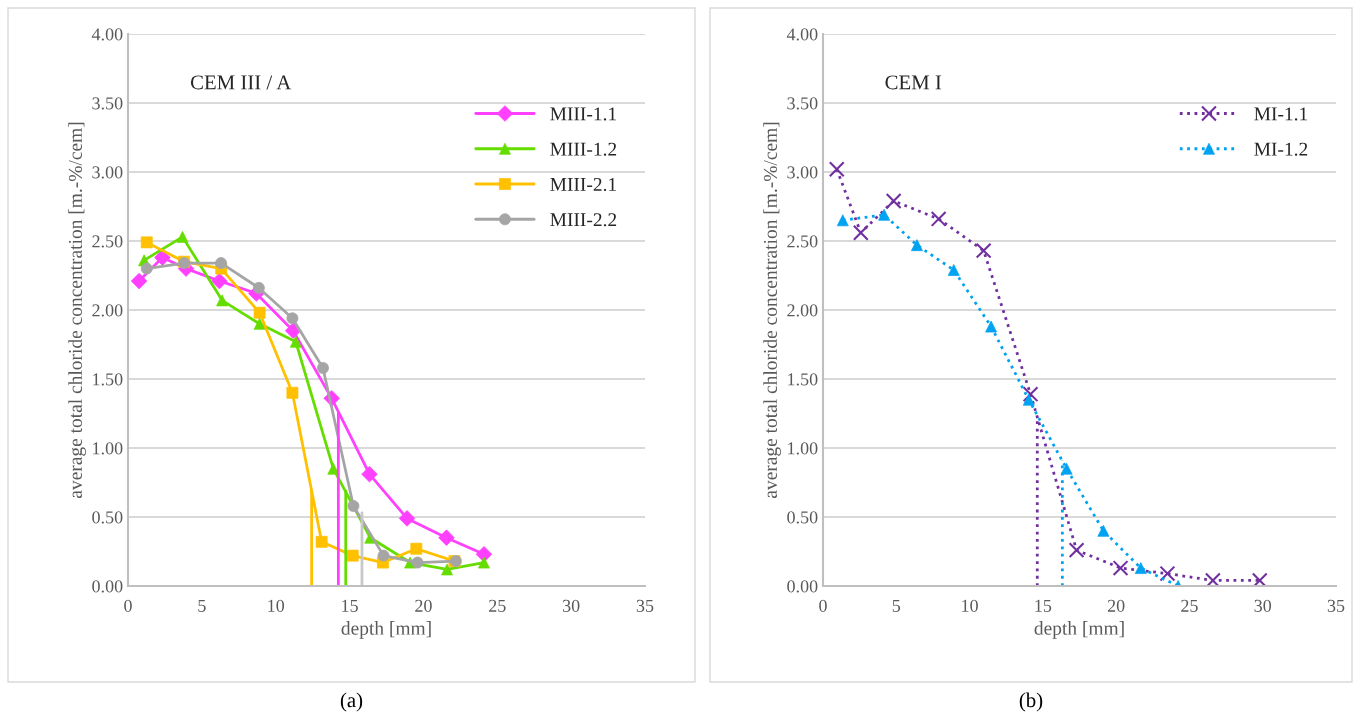 The width and height of the screenshot is (1358, 720). Describe the element at coordinates (583, 149) in the screenshot. I see `legend-label: MIII-1.2` at that location.